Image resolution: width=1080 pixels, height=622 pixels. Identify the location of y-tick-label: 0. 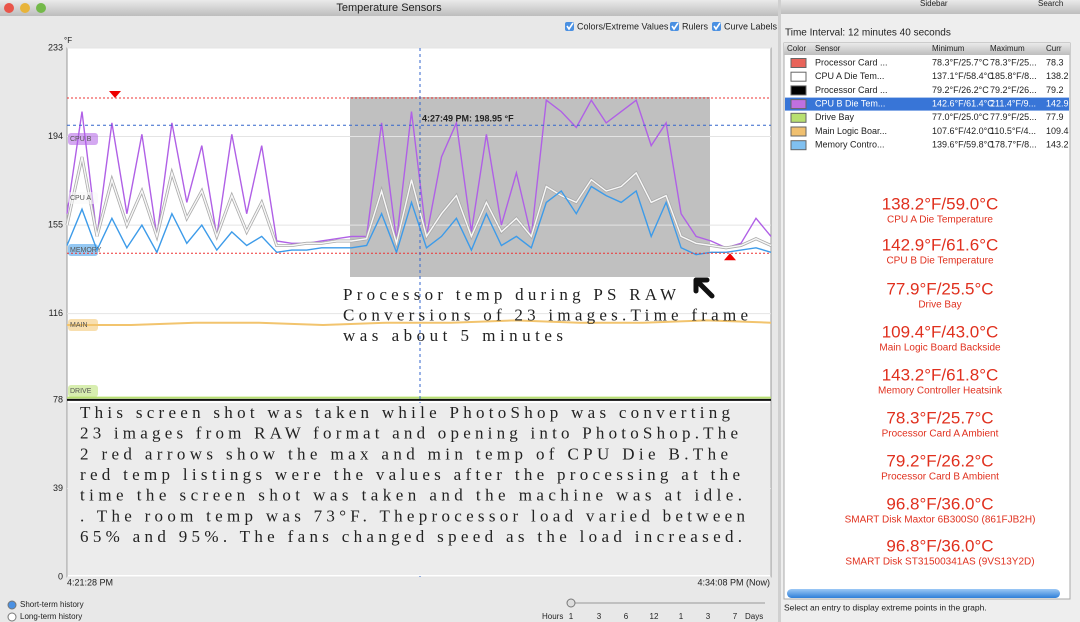
(60, 576).